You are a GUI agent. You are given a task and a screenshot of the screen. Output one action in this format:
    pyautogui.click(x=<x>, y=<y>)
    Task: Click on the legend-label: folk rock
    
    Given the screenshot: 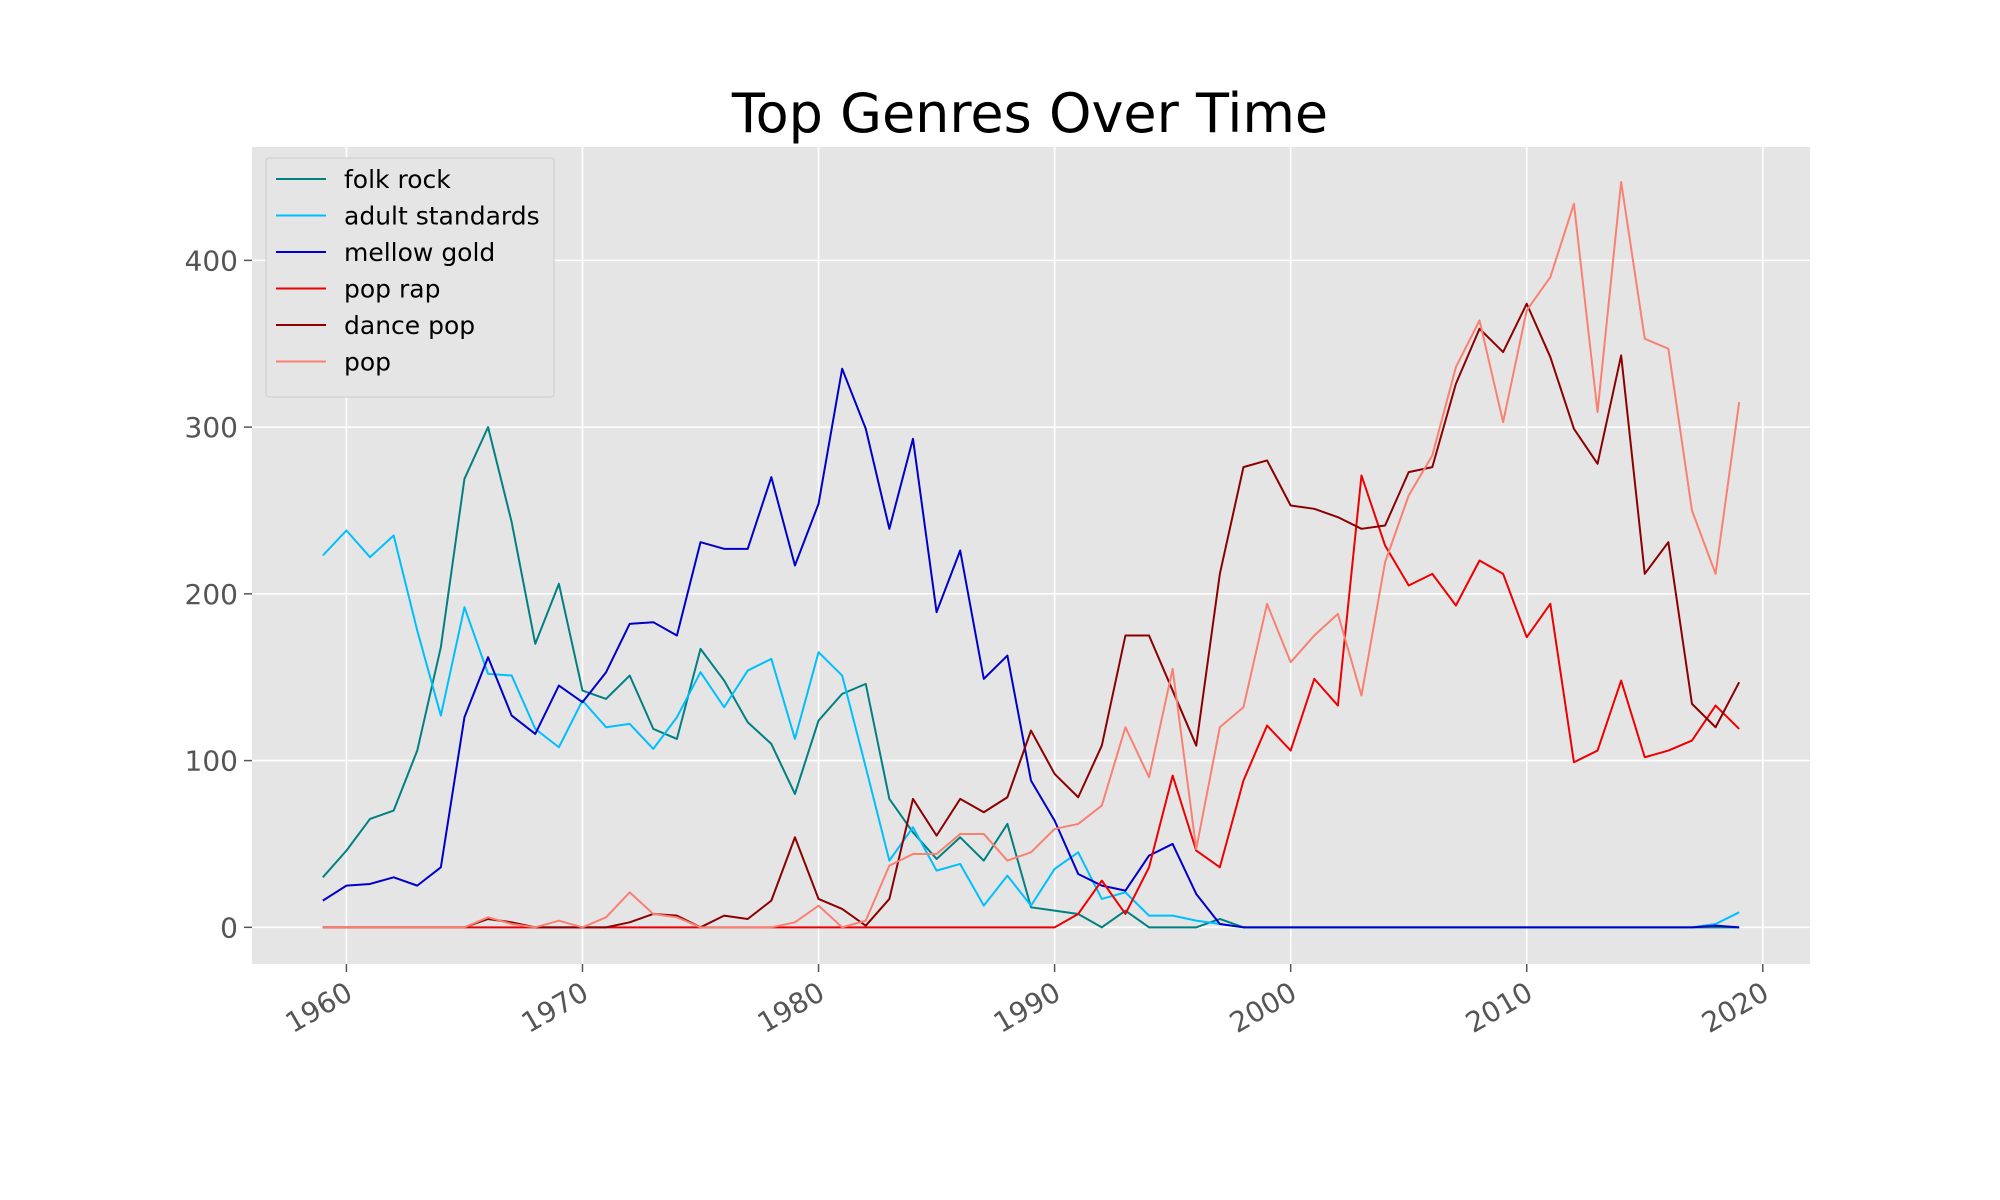 What is the action you would take?
    pyautogui.click(x=397, y=179)
    